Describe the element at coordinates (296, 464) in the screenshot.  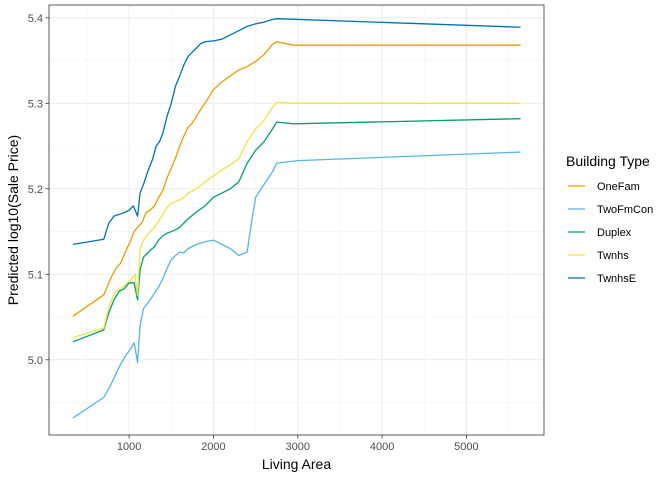
I see `x-axis-title: Living Area` at that location.